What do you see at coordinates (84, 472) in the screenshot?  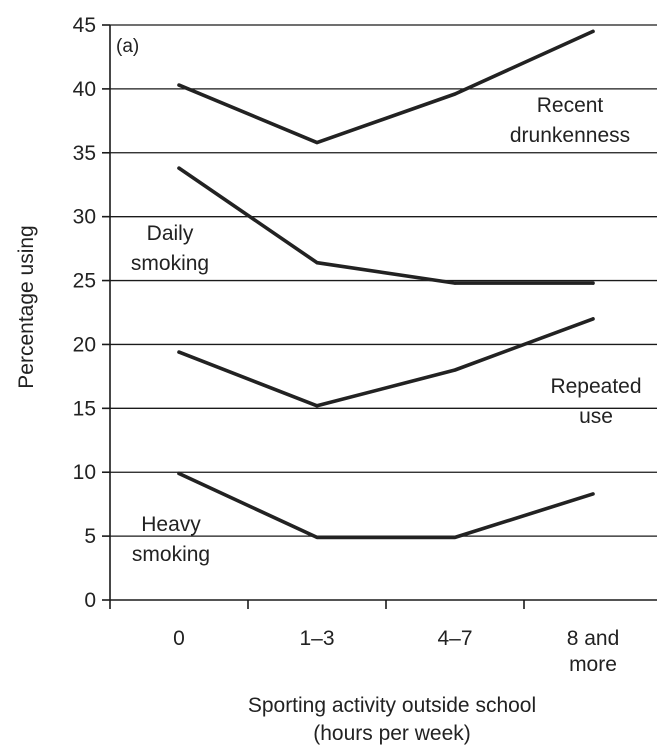 I see `y-tick-label: 10` at bounding box center [84, 472].